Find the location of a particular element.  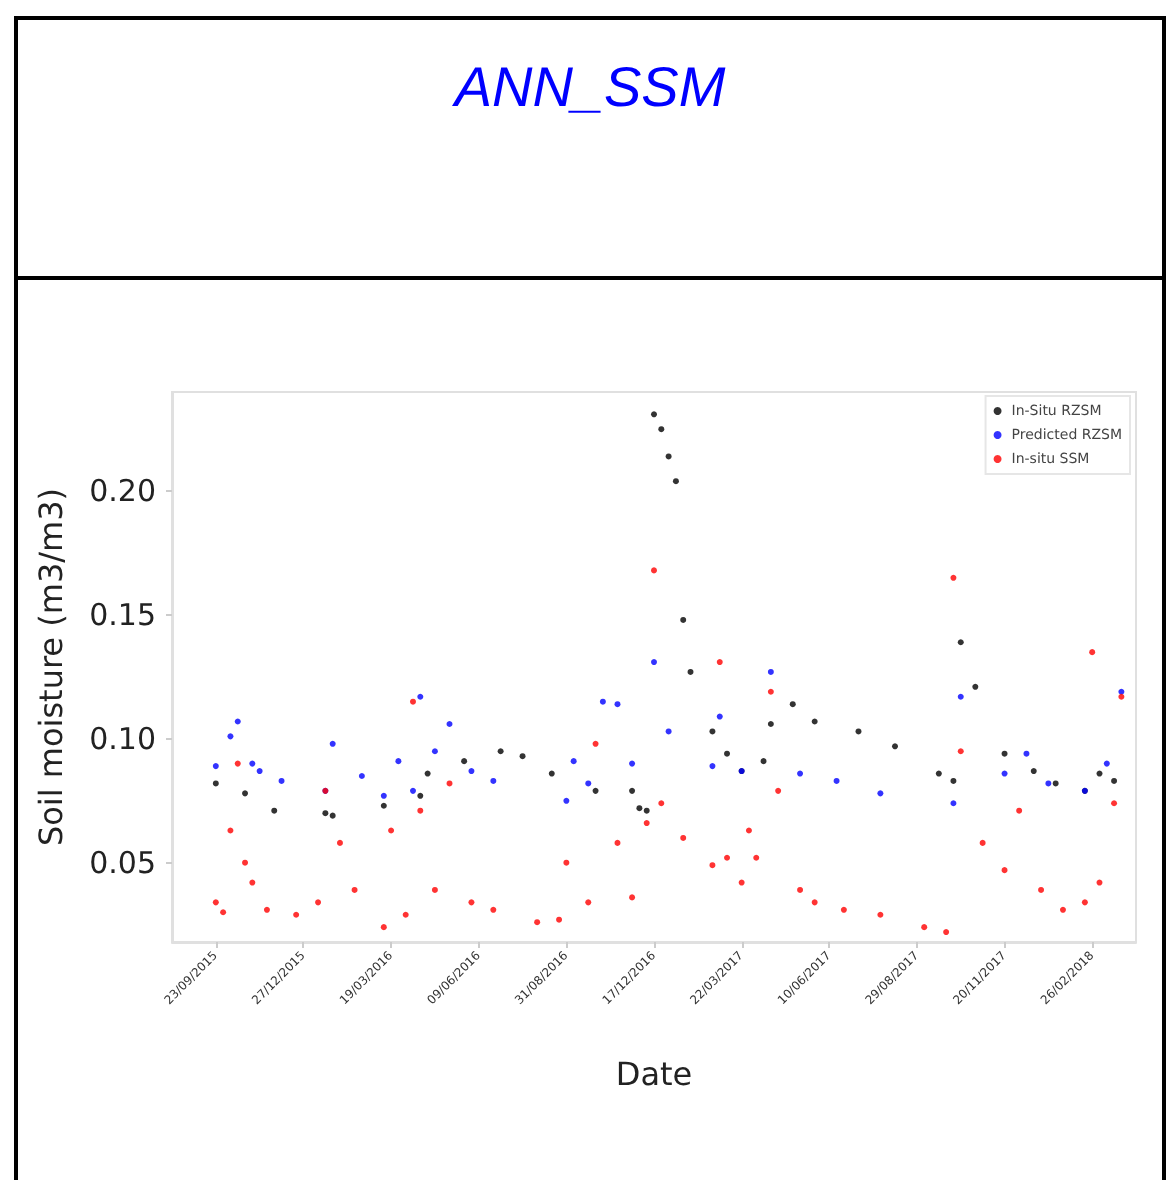

y-tick-label: 0.10 is located at coordinates (122, 738).